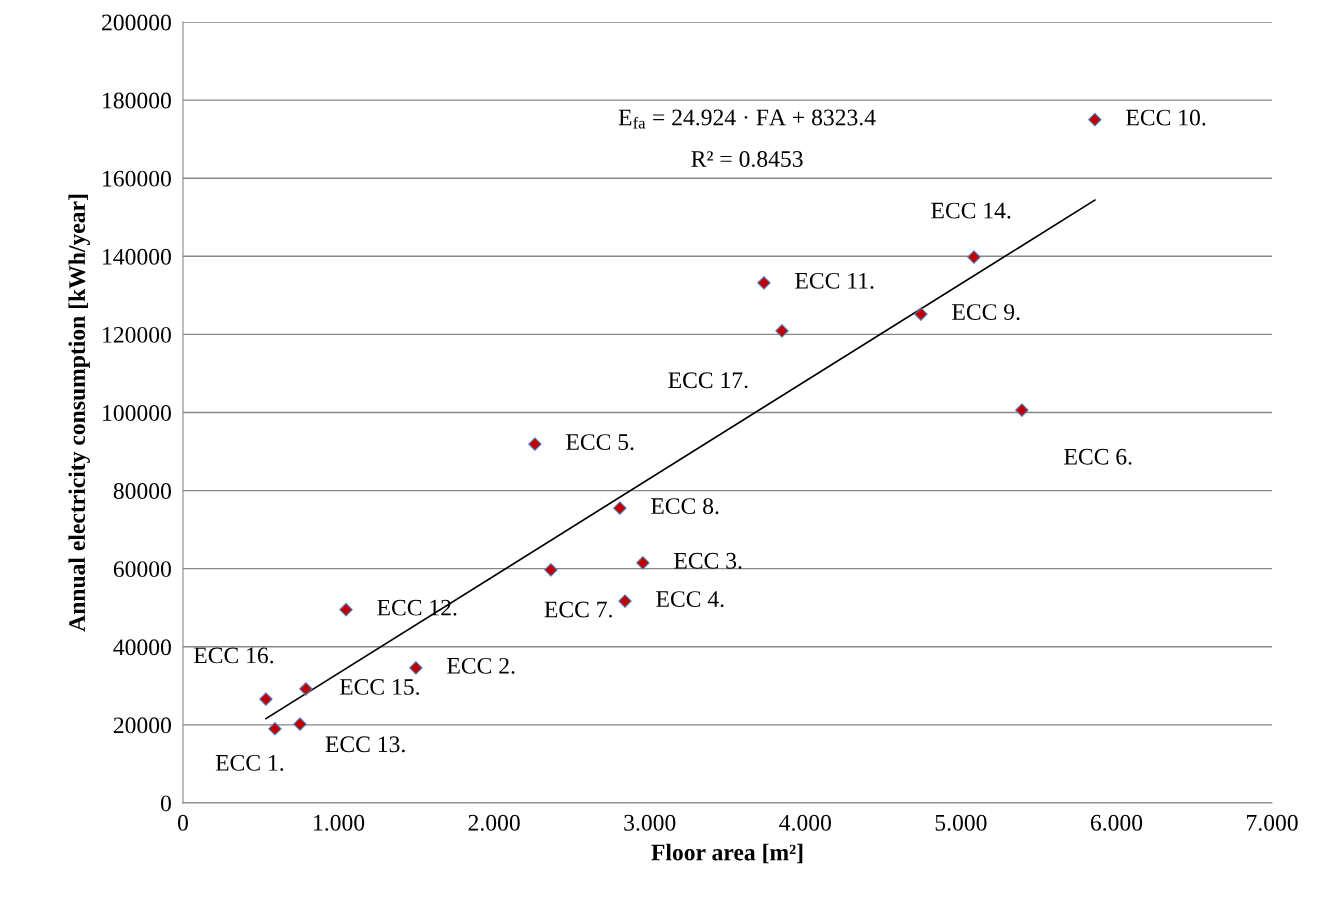  What do you see at coordinates (481, 665) in the screenshot?
I see `annotation: ECC 2.` at bounding box center [481, 665].